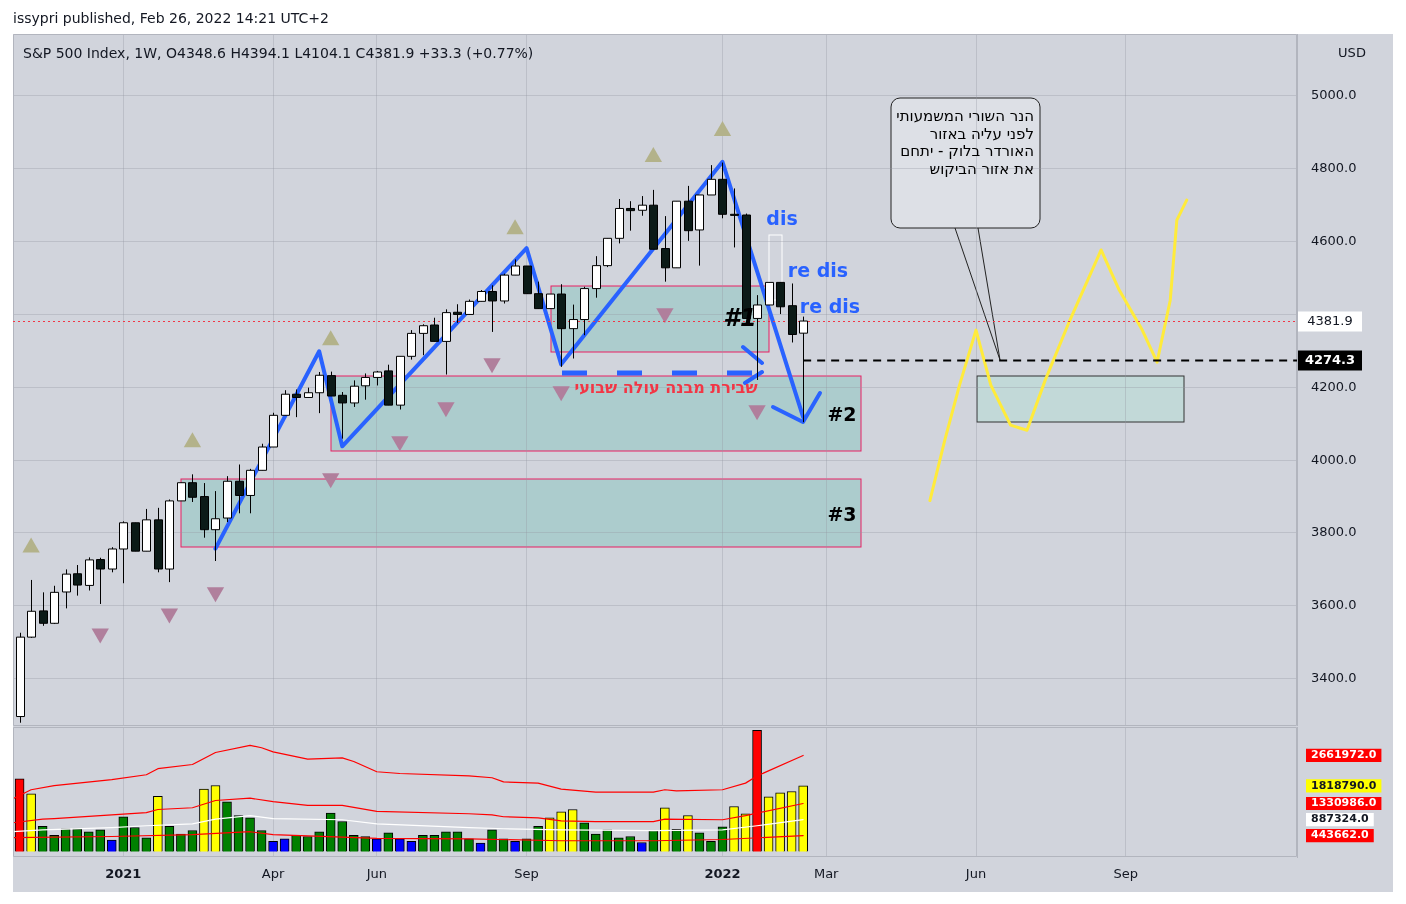 The image size is (1406, 904). Describe the element at coordinates (1334, 386) in the screenshot. I see `y-tick-label: 4200.0` at that location.